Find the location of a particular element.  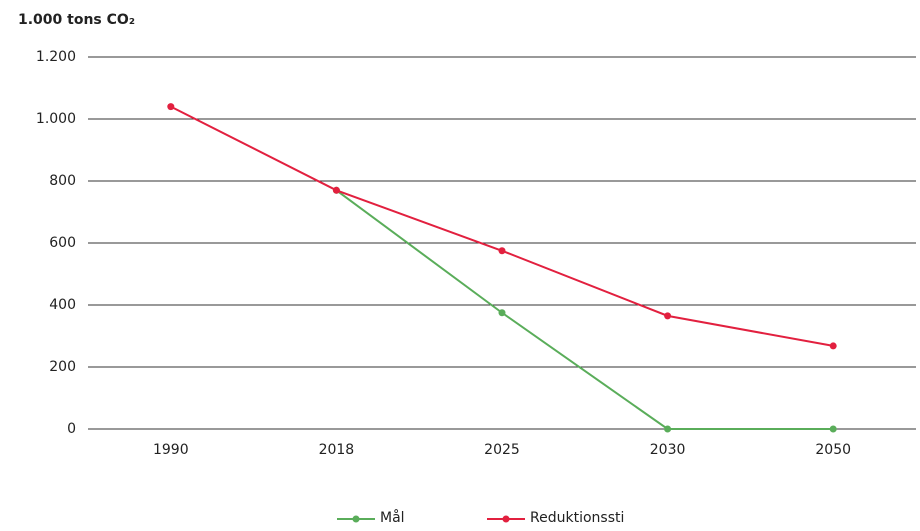

x-tick-label: 2018 is located at coordinates (337, 450).